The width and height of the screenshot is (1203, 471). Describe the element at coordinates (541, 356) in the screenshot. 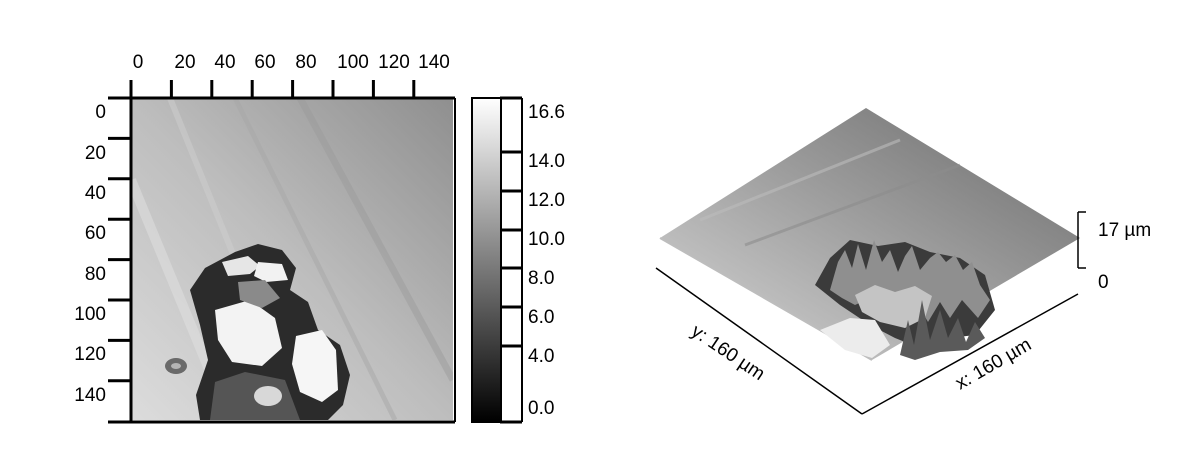

I see `colorbar-tick-label: 4.0` at that location.